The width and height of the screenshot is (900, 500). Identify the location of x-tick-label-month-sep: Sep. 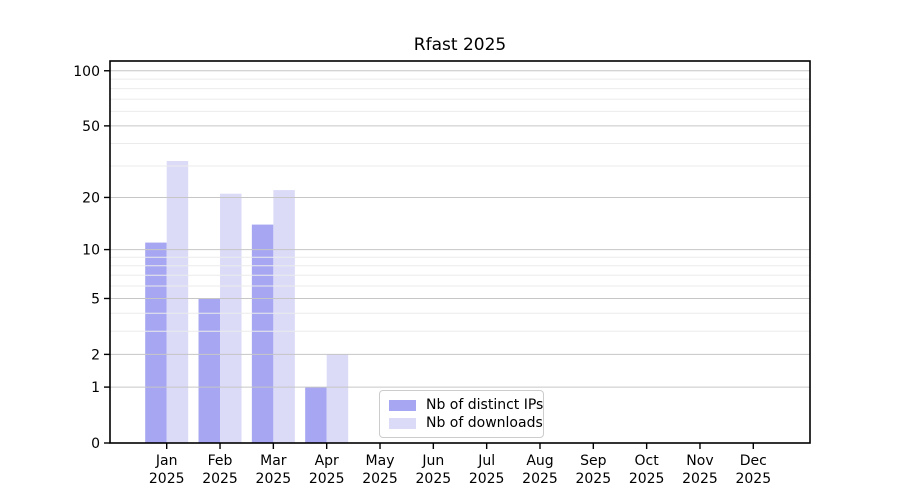
(593, 461).